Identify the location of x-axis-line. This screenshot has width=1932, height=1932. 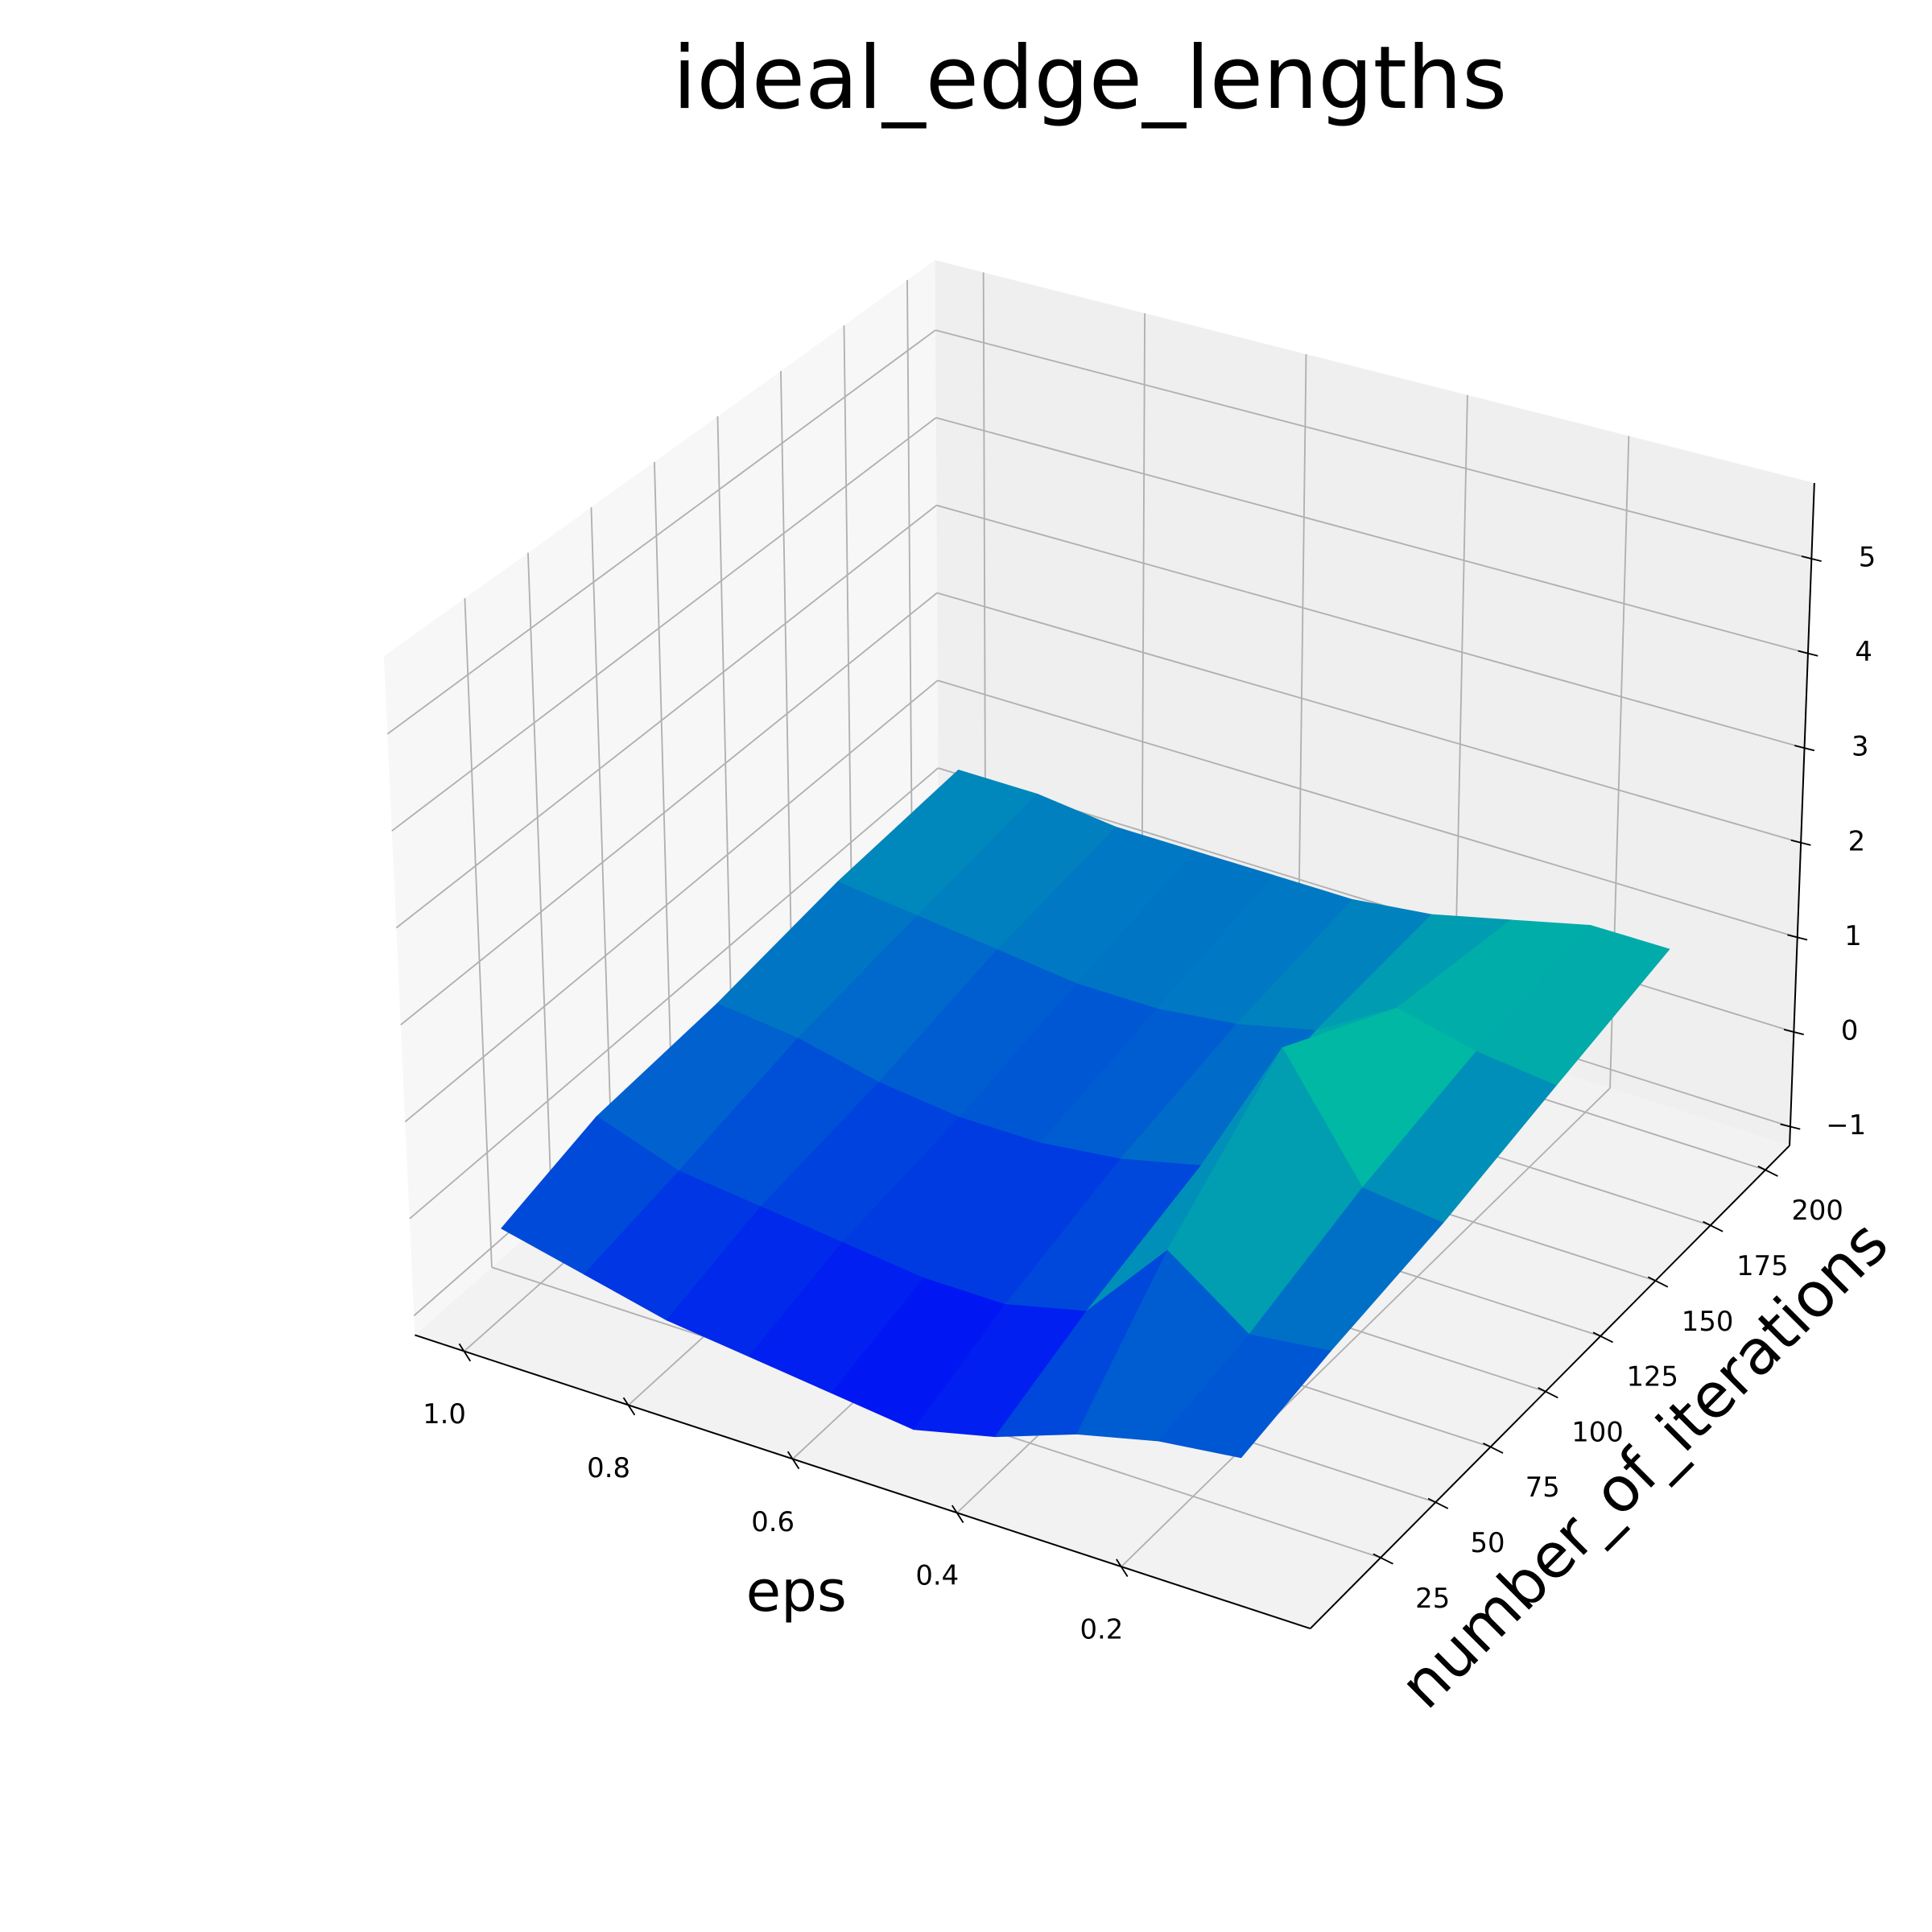
(863, 1482).